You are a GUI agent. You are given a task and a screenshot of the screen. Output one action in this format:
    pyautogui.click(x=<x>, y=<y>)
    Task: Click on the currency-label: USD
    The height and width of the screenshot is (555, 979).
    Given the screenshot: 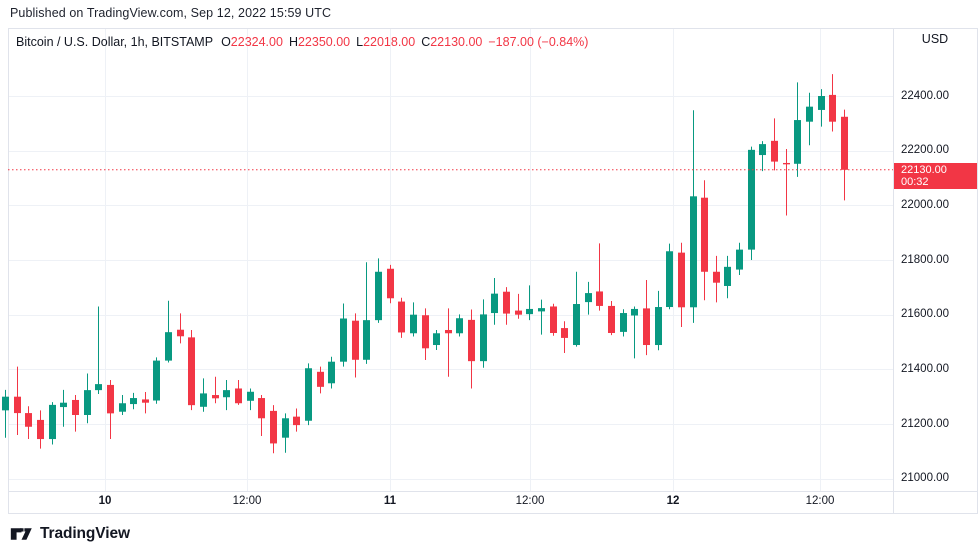 What is the action you would take?
    pyautogui.click(x=935, y=39)
    